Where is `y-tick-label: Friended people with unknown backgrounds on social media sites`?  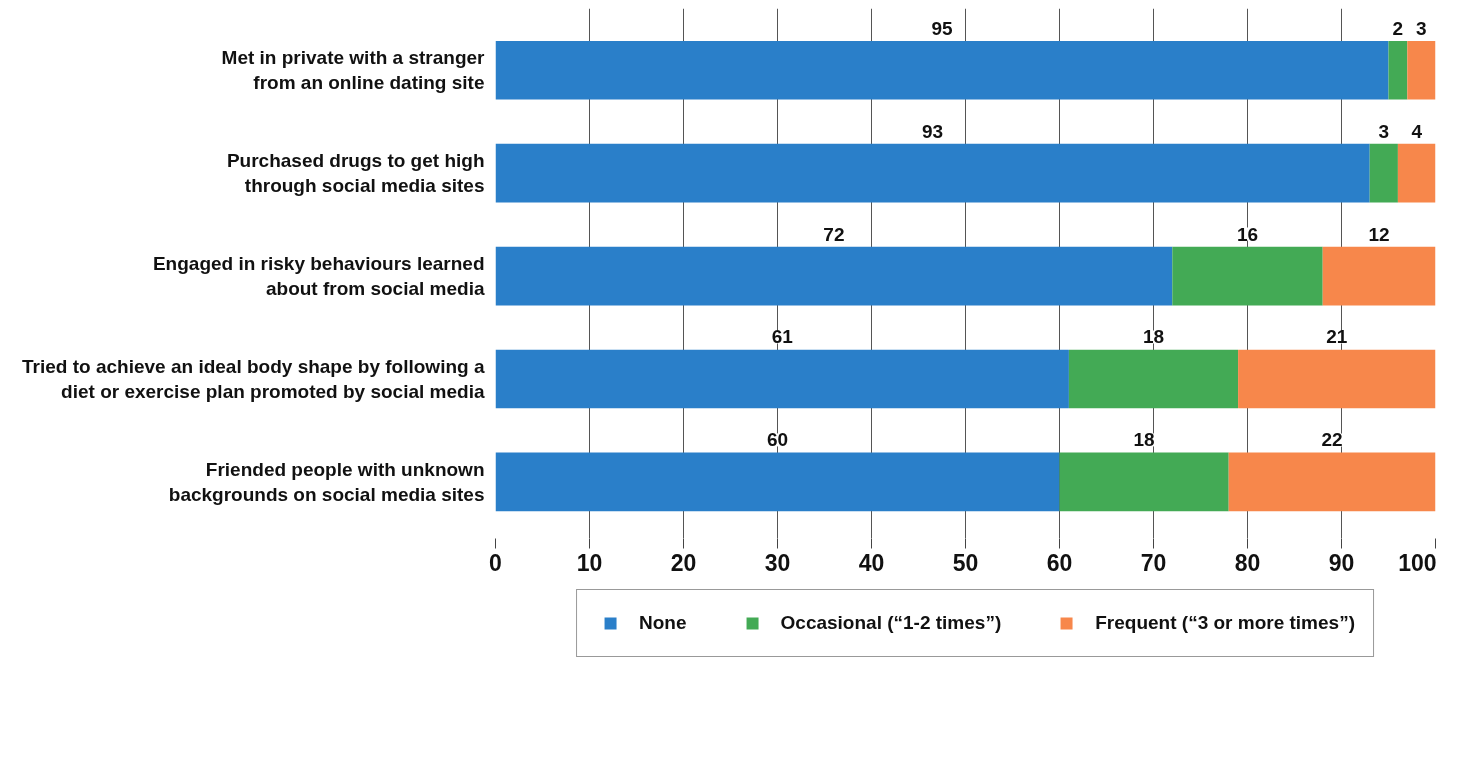 y-tick-label: Friended people with unknown backgrounds on social media sites is located at coordinates (326, 481).